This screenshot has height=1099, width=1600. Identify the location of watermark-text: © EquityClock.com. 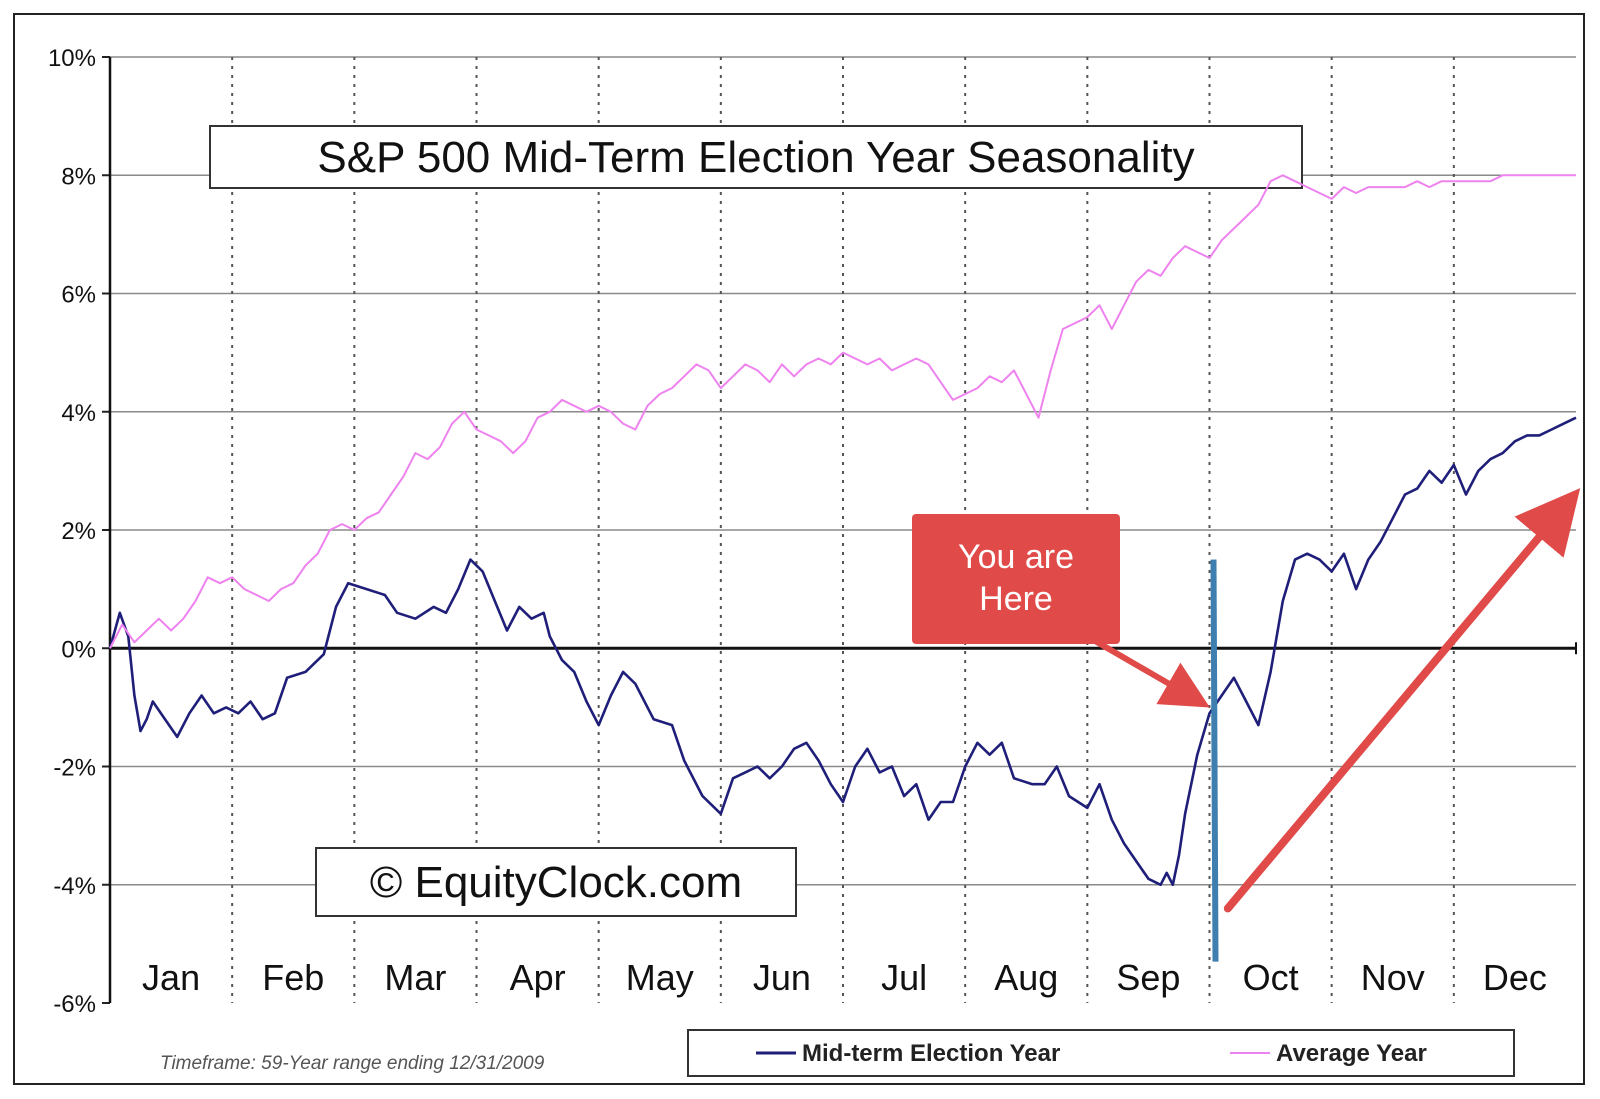
(556, 882).